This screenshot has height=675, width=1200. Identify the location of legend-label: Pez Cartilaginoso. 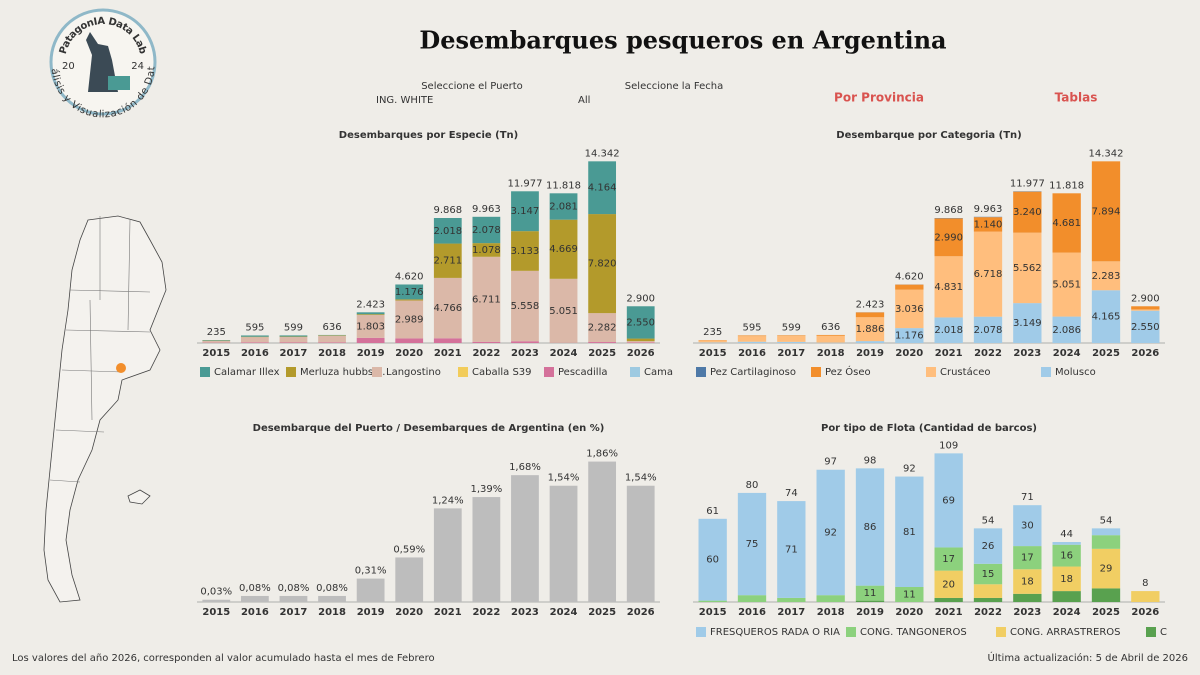
(753, 372).